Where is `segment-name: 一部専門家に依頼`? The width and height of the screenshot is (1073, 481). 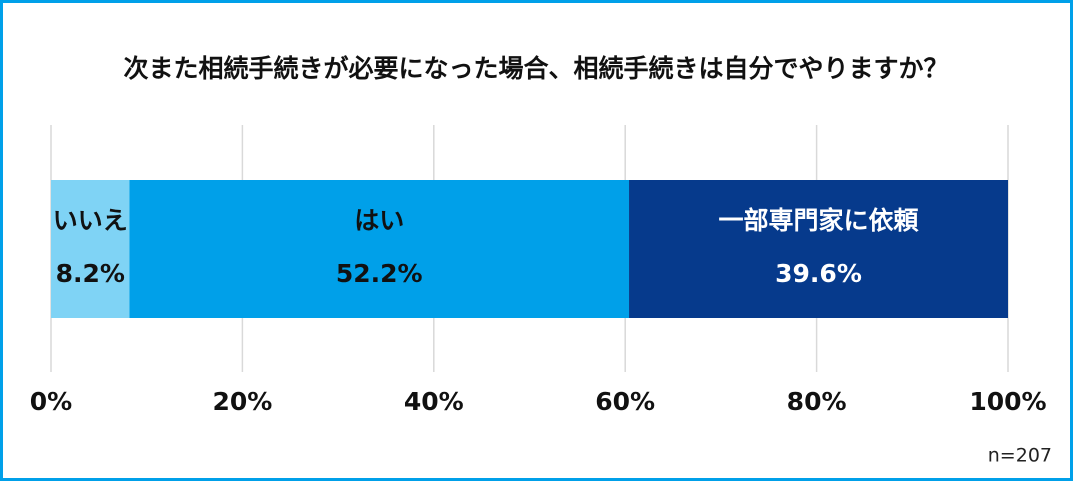
segment-name: 一部専門家に依頼 is located at coordinates (819, 220).